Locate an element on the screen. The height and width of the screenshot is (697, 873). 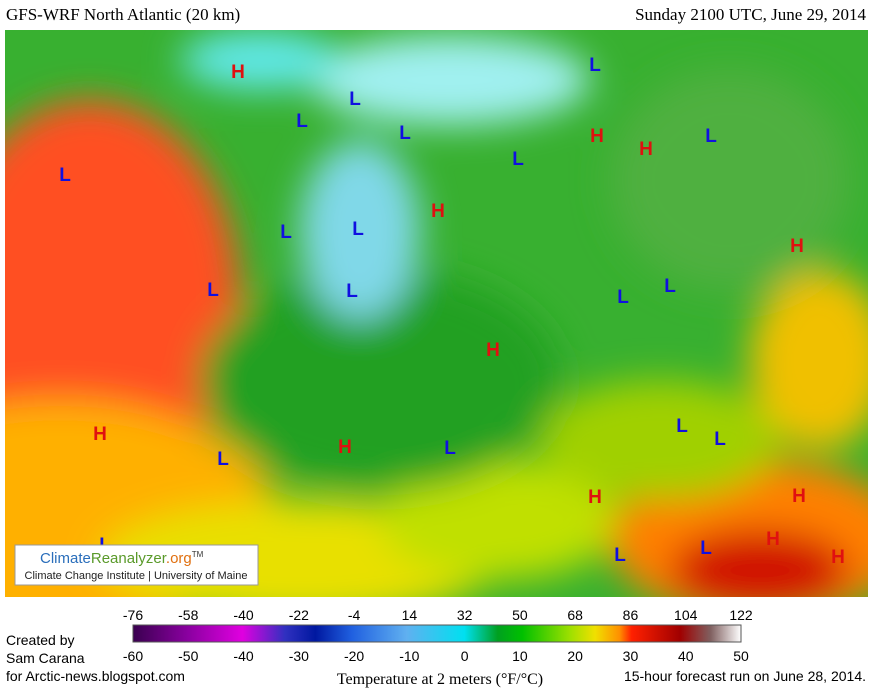
celsius-tick: 50 is located at coordinates (741, 656).